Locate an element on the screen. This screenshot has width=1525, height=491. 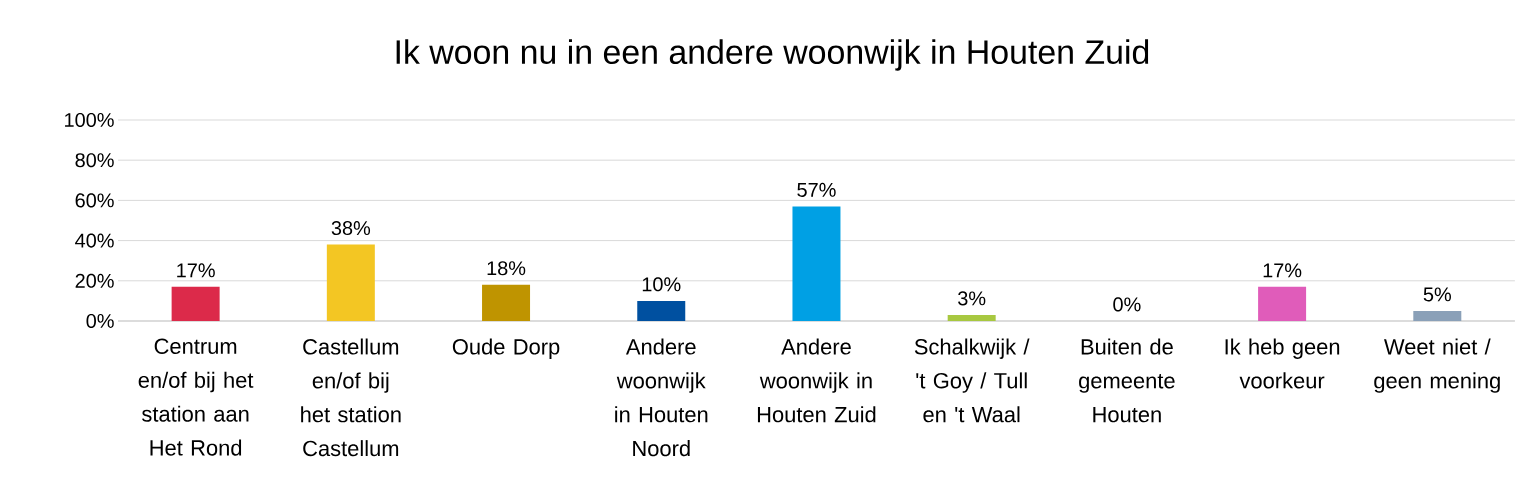
data-label: 0% is located at coordinates (1127, 304).